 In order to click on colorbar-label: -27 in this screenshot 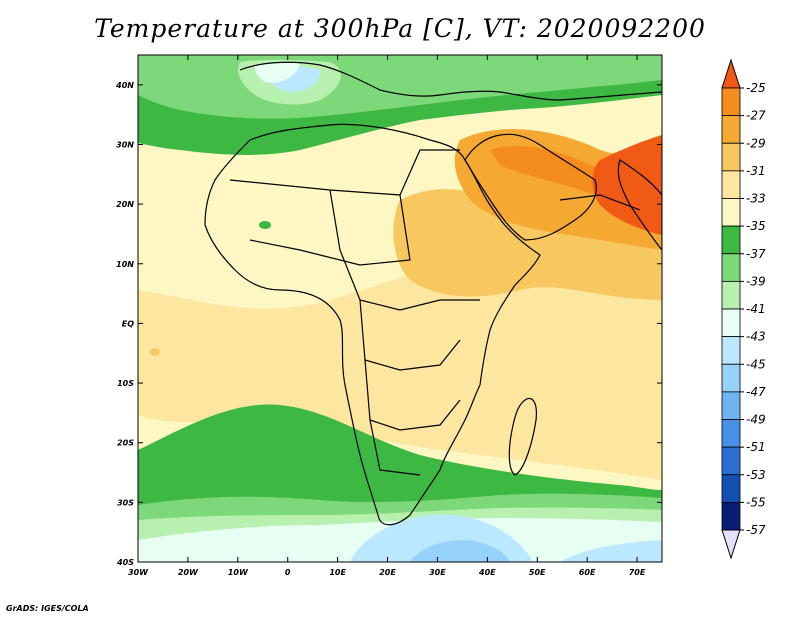, I will do `click(756, 116)`.